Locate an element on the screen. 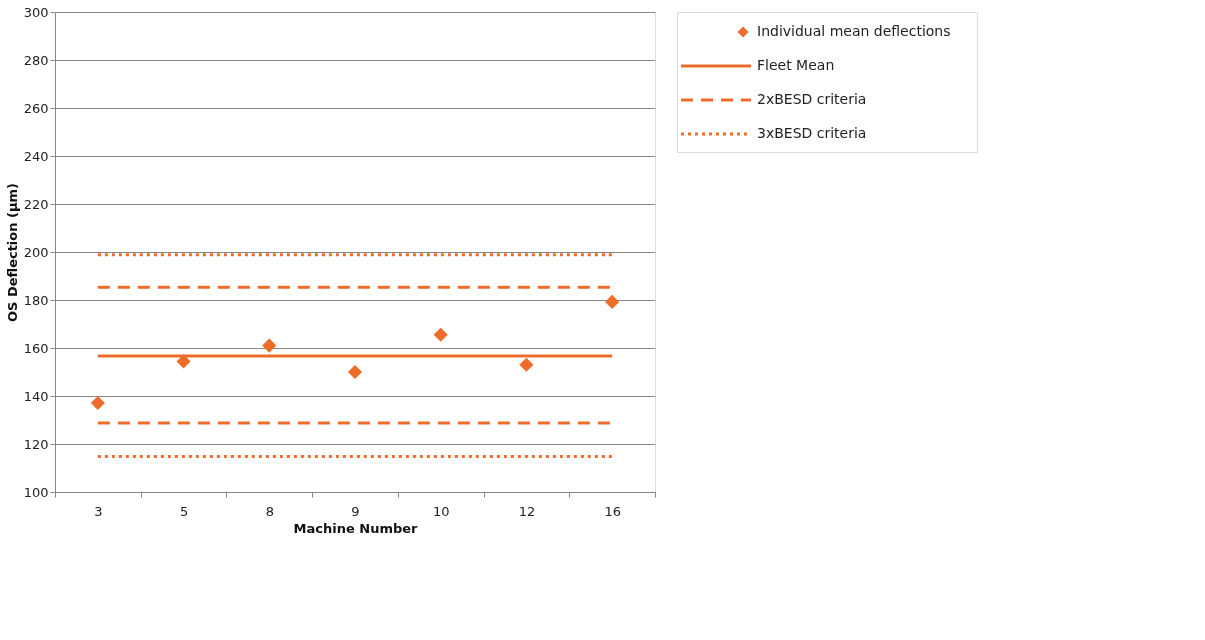 This screenshot has width=1205, height=640. x-tick-label: 9 is located at coordinates (355, 511).